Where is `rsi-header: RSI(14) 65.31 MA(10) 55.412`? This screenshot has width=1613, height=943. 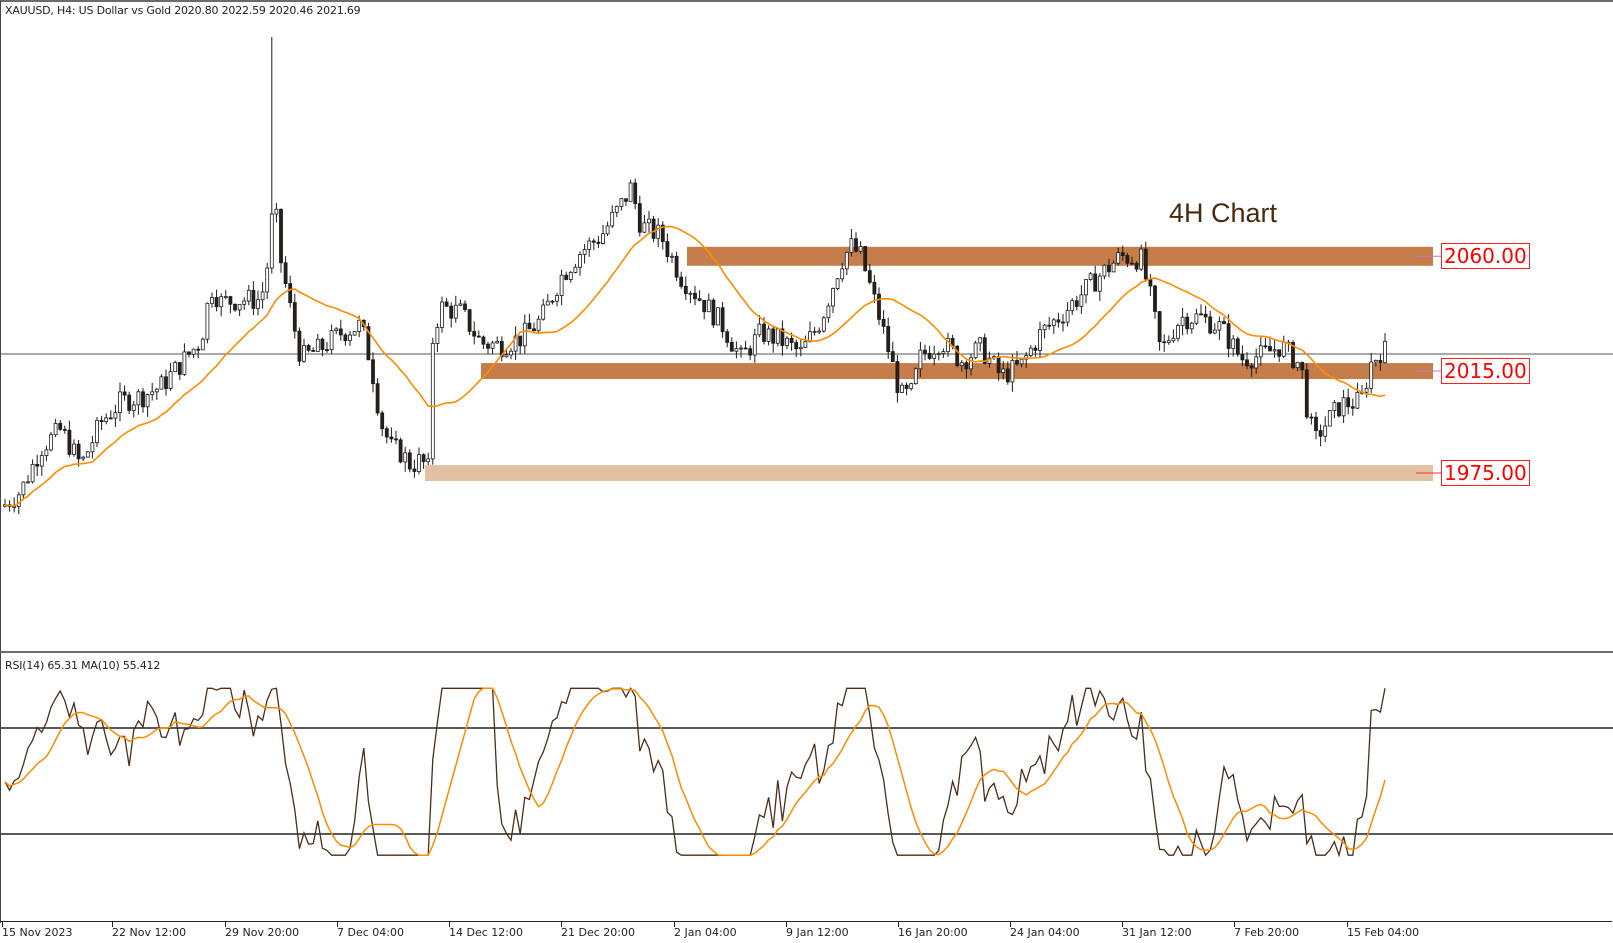
rsi-header: RSI(14) 65.31 MA(10) 55.412 is located at coordinates (83, 665).